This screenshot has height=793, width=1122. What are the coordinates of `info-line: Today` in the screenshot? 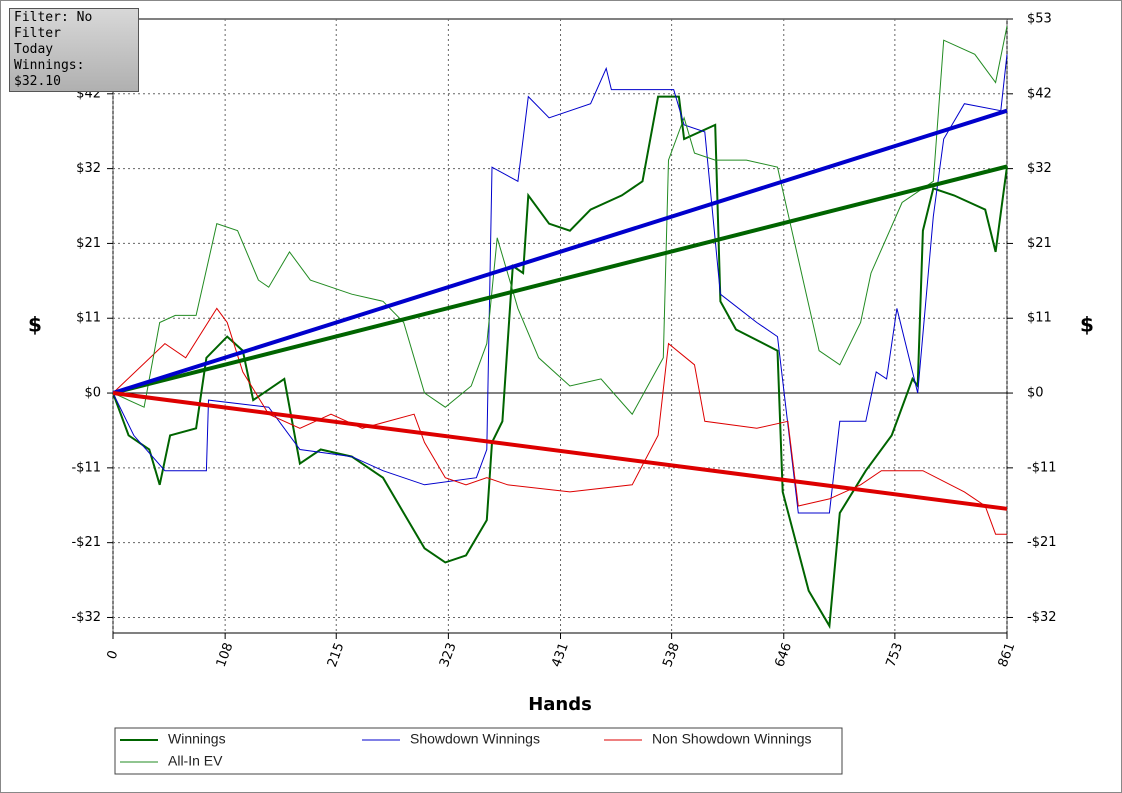 It's located at (34, 49).